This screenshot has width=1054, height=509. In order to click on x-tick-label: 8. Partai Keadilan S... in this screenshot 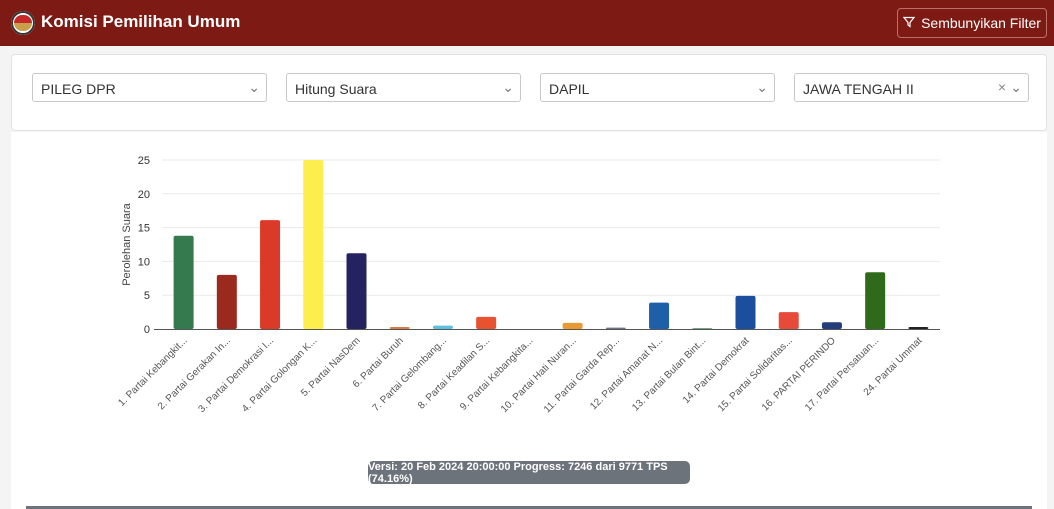, I will do `click(454, 373)`.